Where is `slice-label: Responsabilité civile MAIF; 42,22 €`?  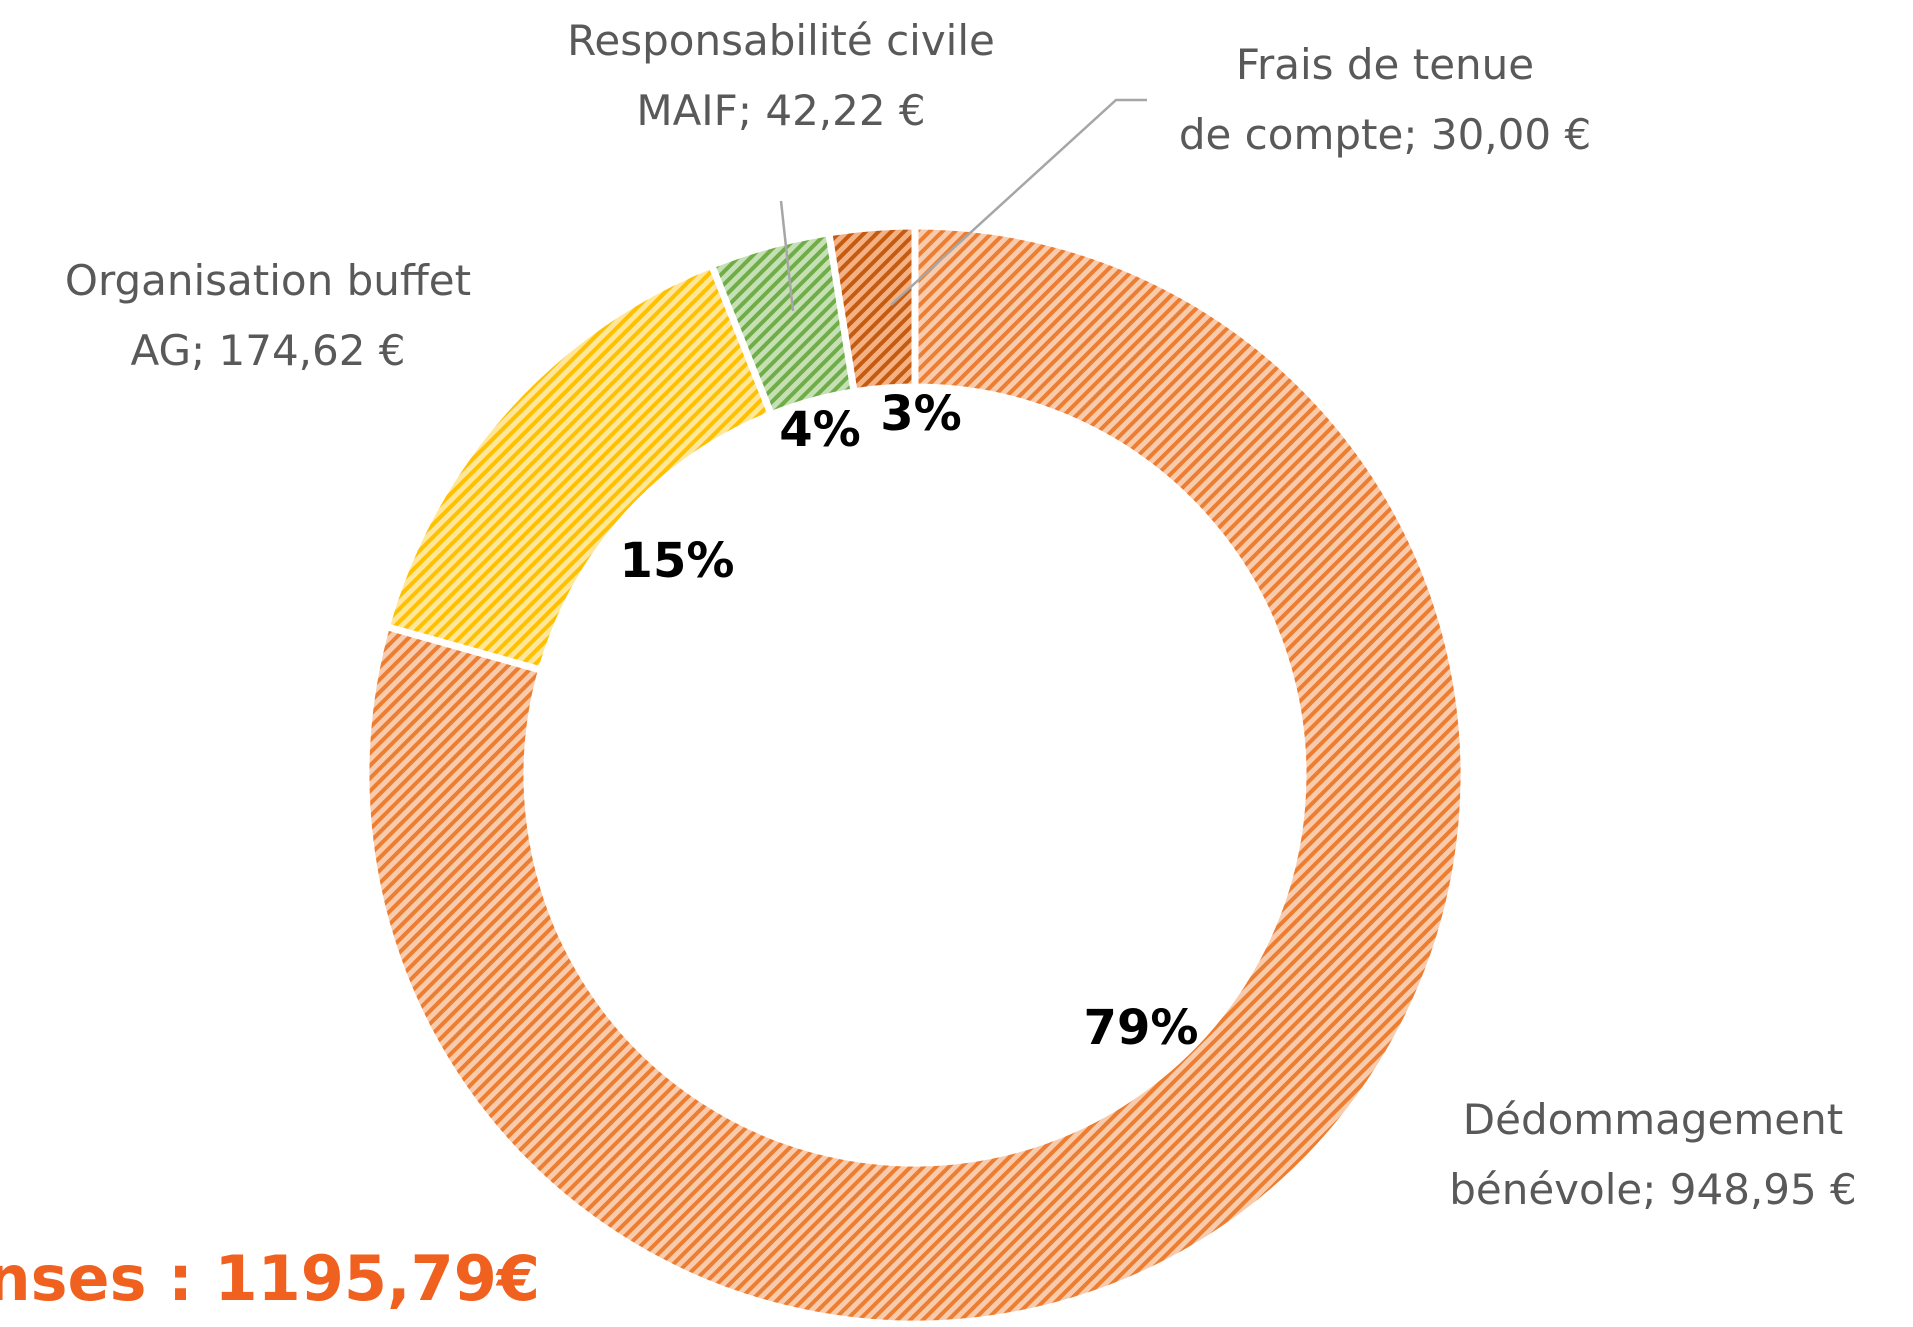 slice-label: Responsabilité civile MAIF; 42,22 € is located at coordinates (781, 75).